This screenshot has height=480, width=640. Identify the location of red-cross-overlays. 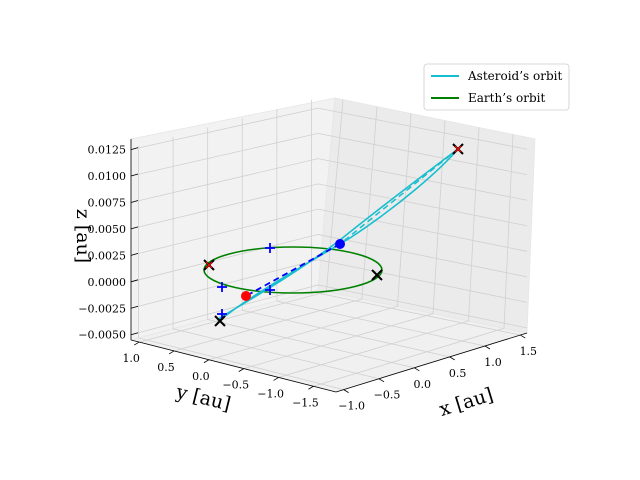
(333, 207).